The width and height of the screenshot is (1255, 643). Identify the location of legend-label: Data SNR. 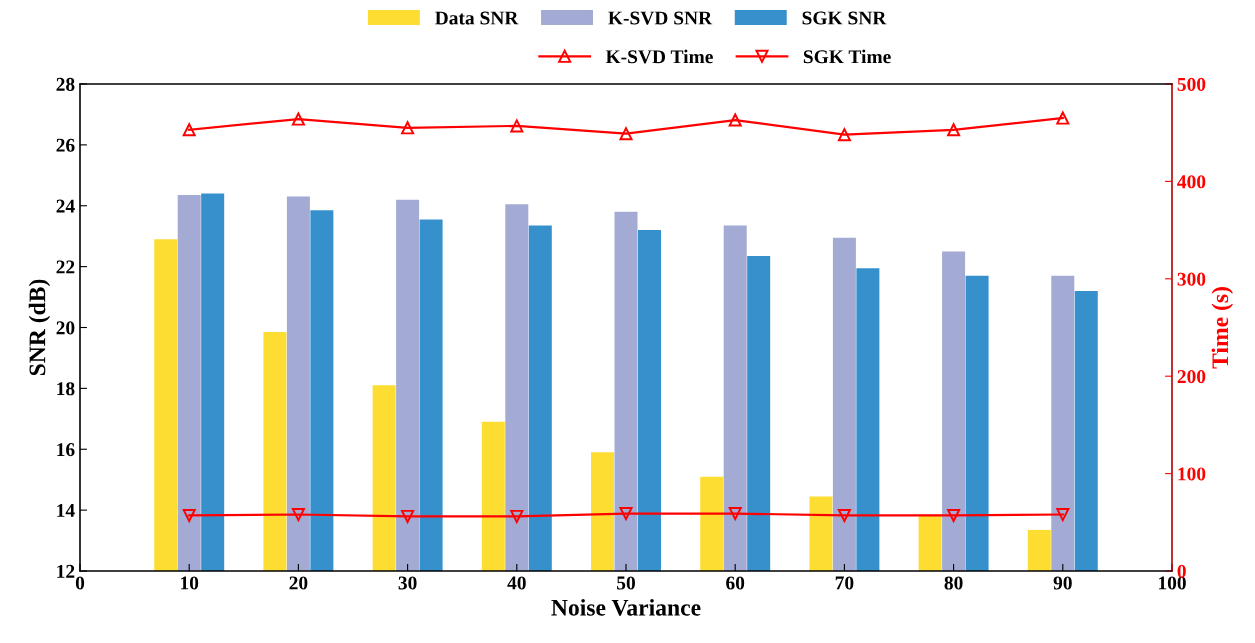
(477, 18).